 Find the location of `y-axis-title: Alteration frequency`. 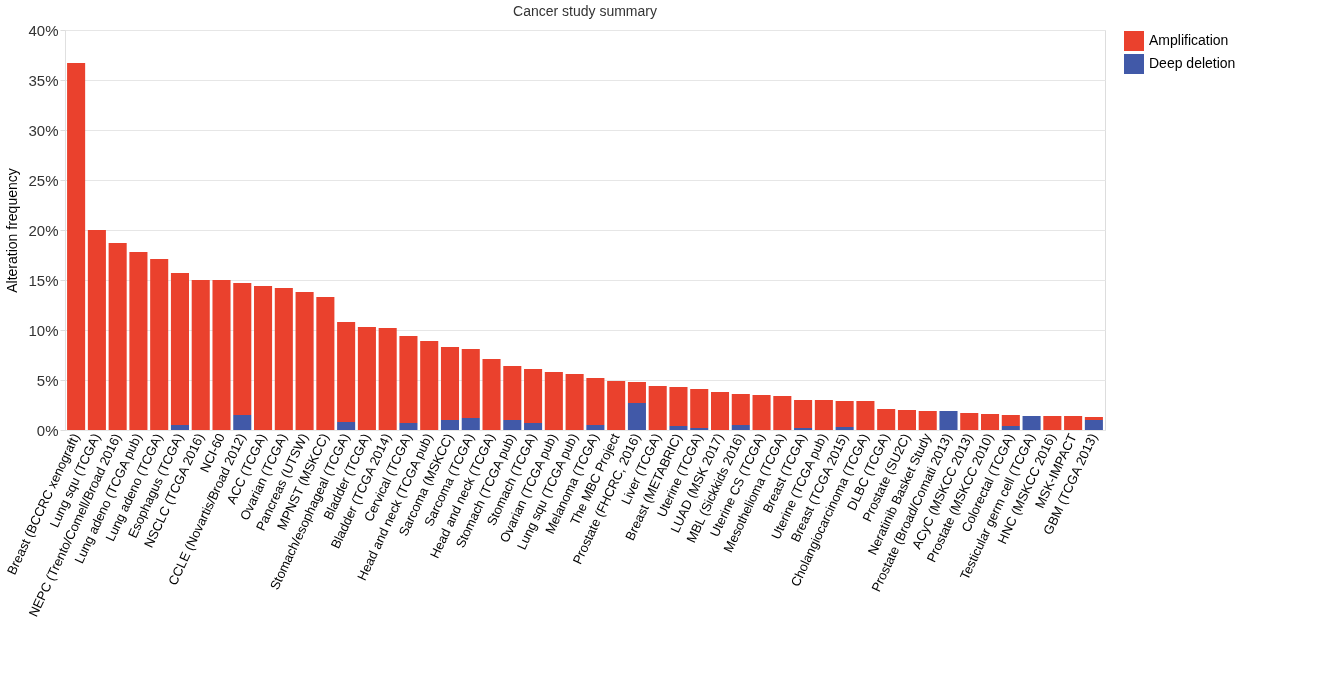

y-axis-title: Alteration frequency is located at coordinates (12, 230).